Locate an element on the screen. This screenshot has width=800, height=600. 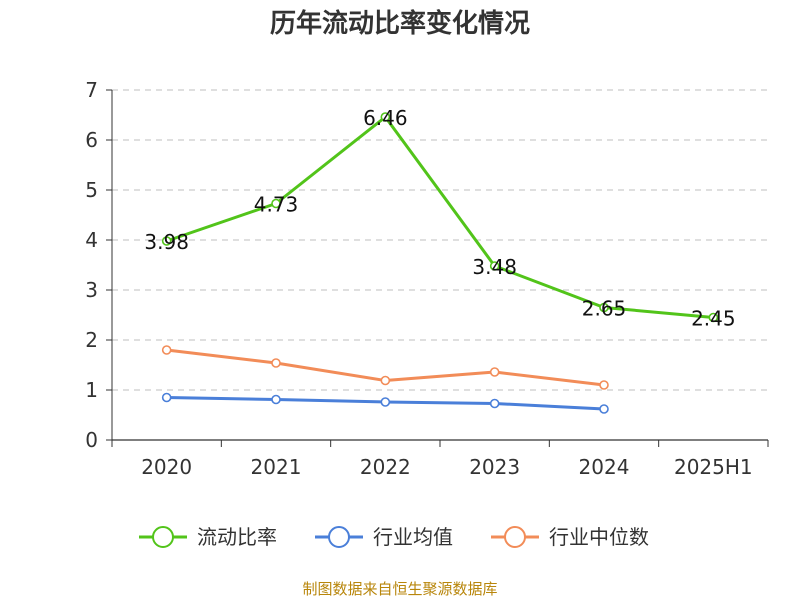
legend-item-0: 流动比率 is located at coordinates (208, 537).